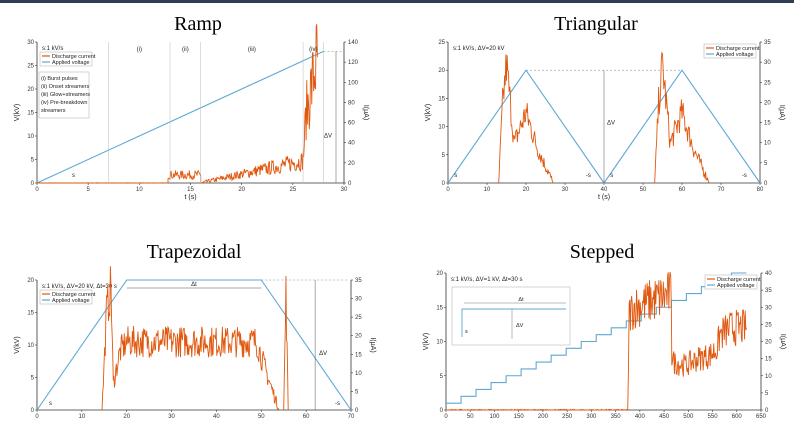 The height and width of the screenshot is (426, 794). What do you see at coordinates (53, 111) in the screenshot?
I see `phase-key-item: streamers` at bounding box center [53, 111].